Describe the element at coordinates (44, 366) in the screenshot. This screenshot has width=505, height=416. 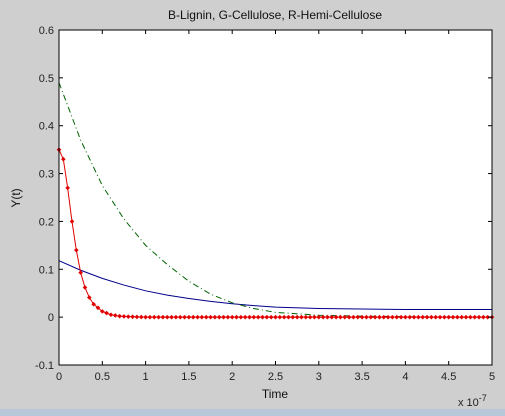
I see `y-tick-label: -0.1` at that location.